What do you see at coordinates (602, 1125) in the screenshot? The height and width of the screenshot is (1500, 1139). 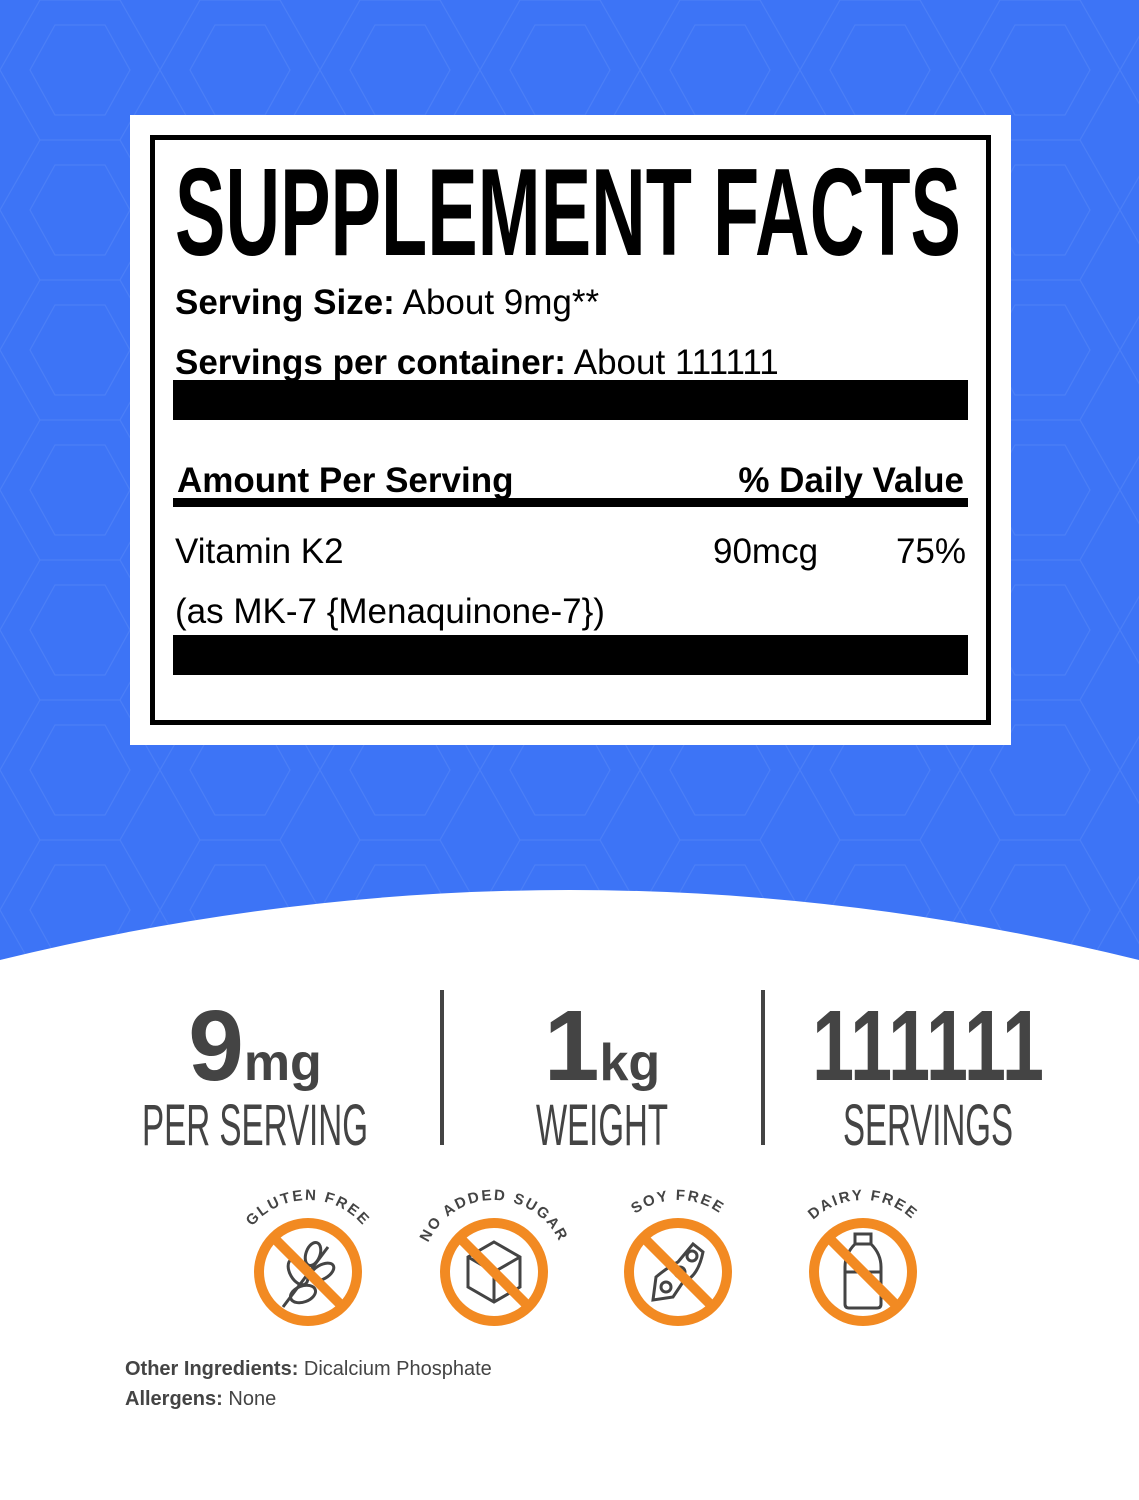 I see `svg-text: WEIGHT` at bounding box center [602, 1125].